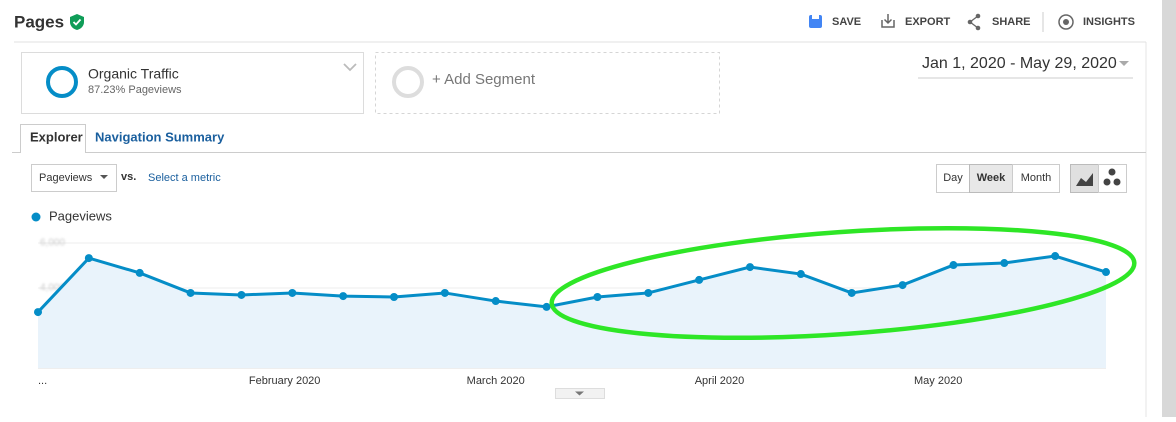  I want to click on save-label: SAVE, so click(846, 22).